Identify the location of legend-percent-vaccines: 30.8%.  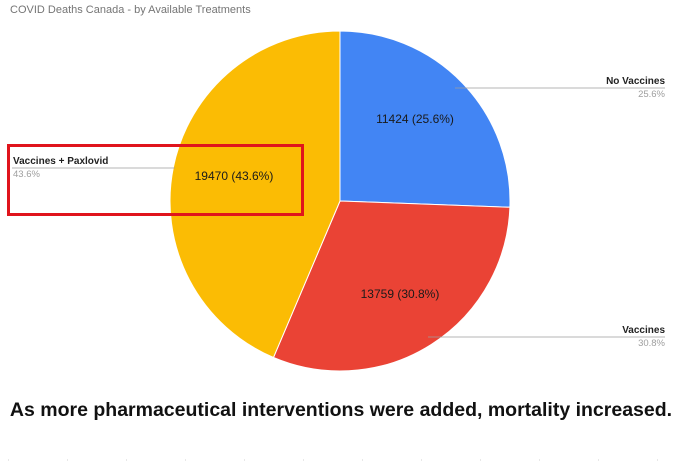
(651, 343).